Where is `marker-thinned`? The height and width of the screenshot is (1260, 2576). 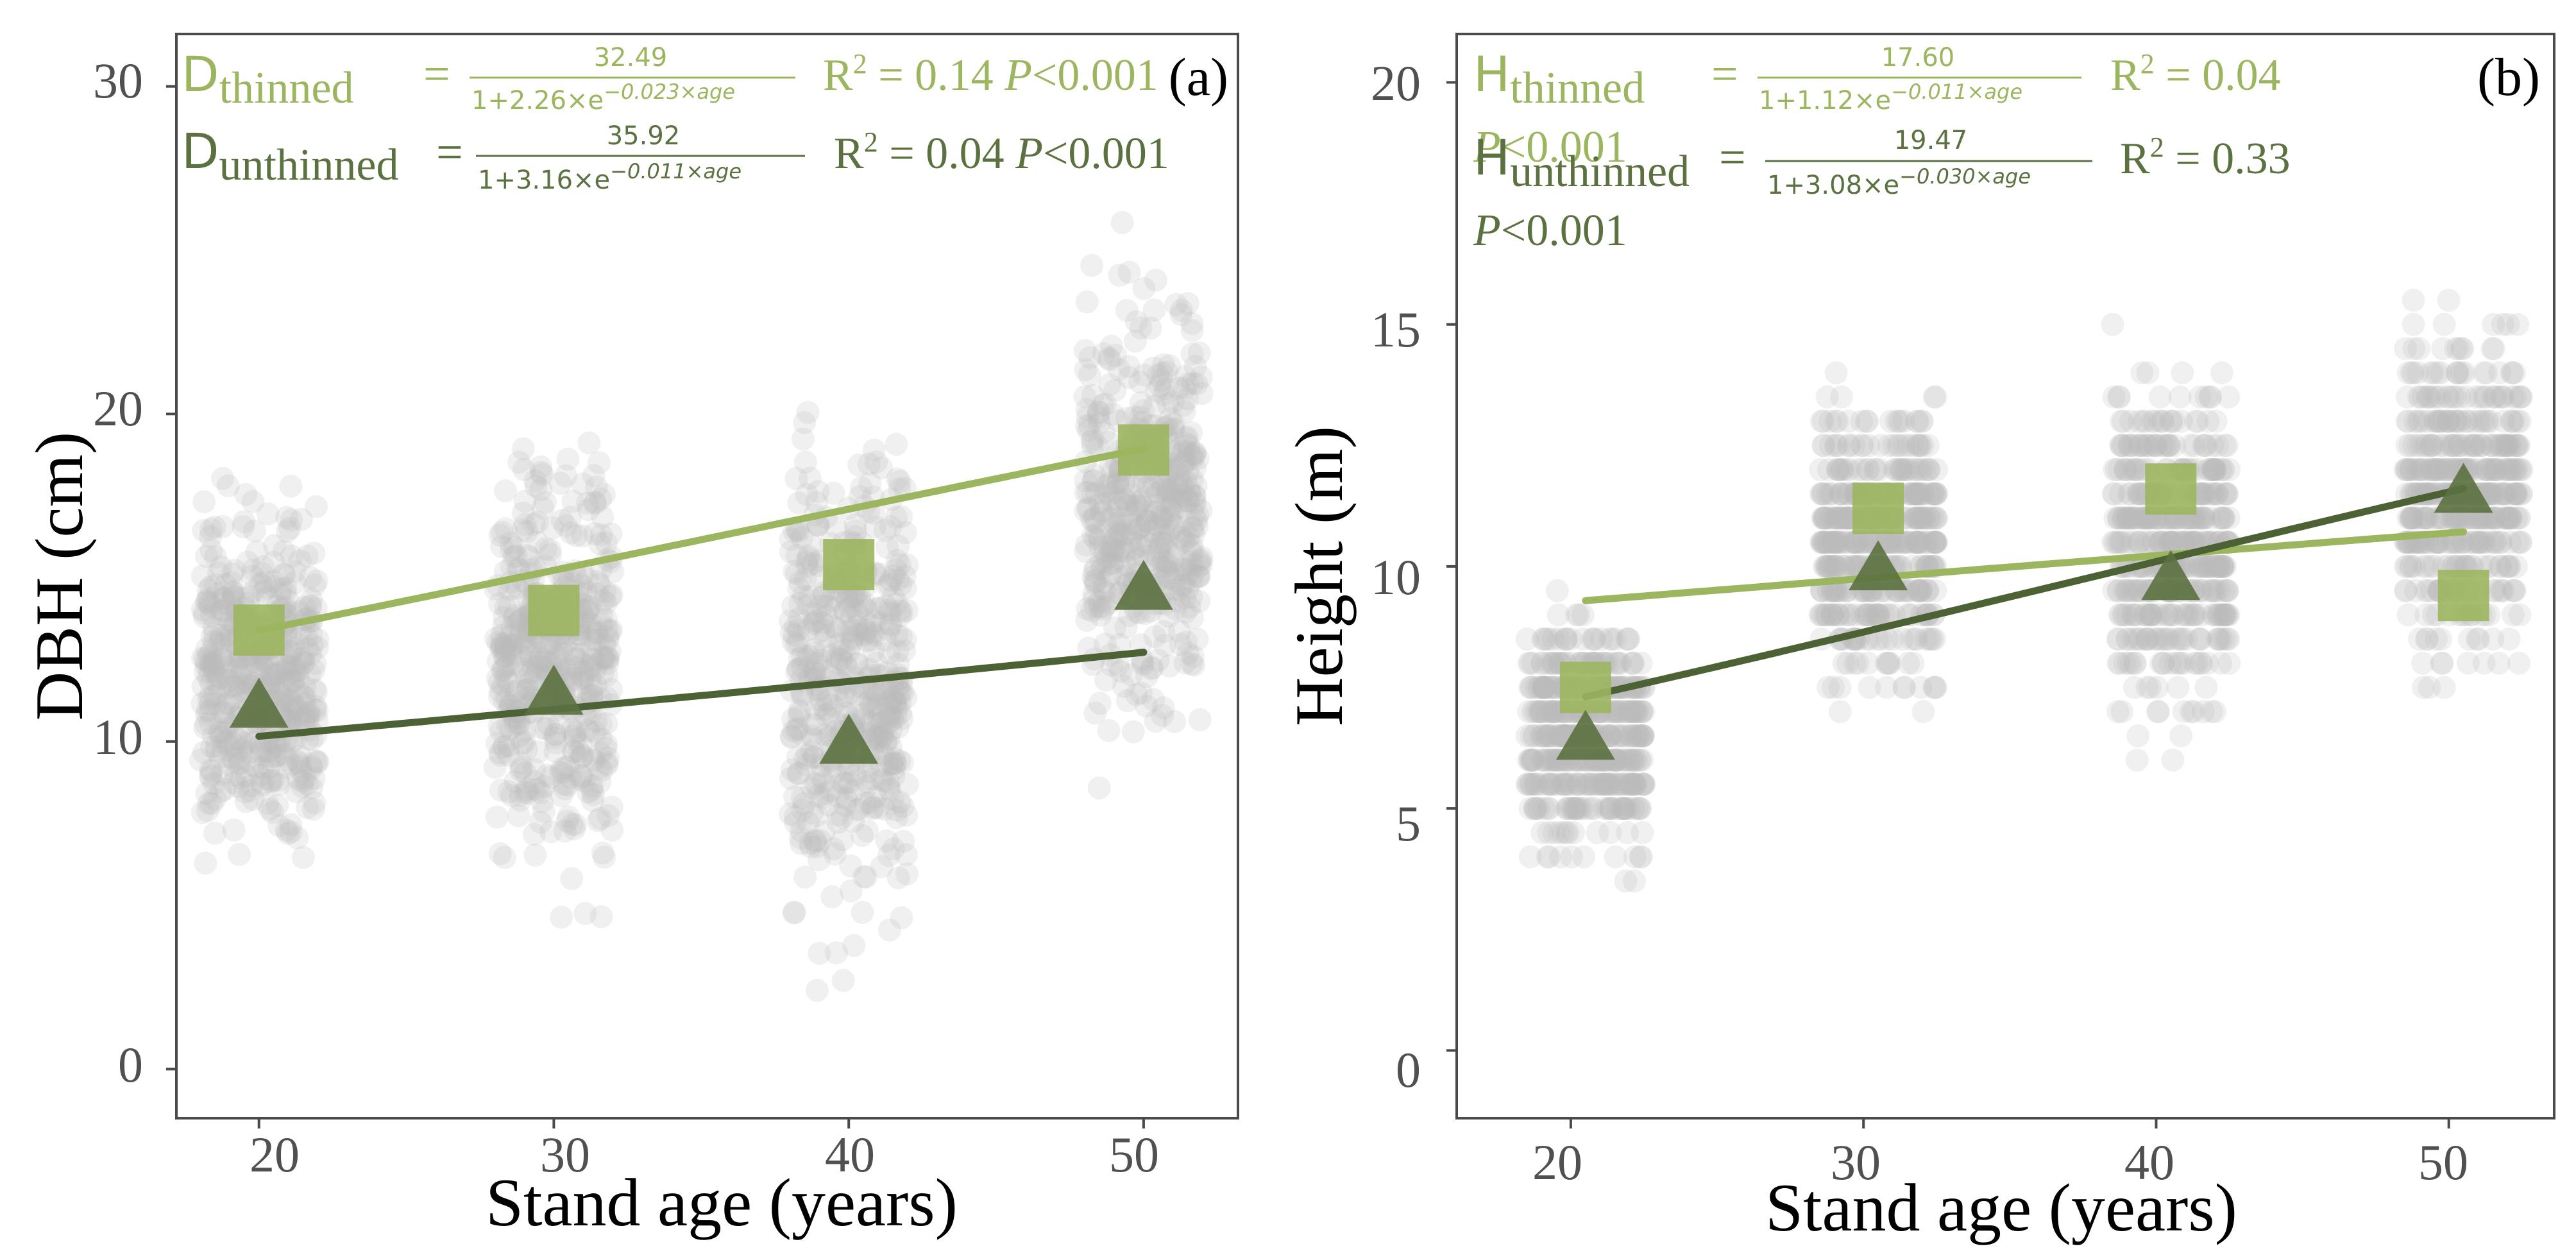 marker-thinned is located at coordinates (2171, 489).